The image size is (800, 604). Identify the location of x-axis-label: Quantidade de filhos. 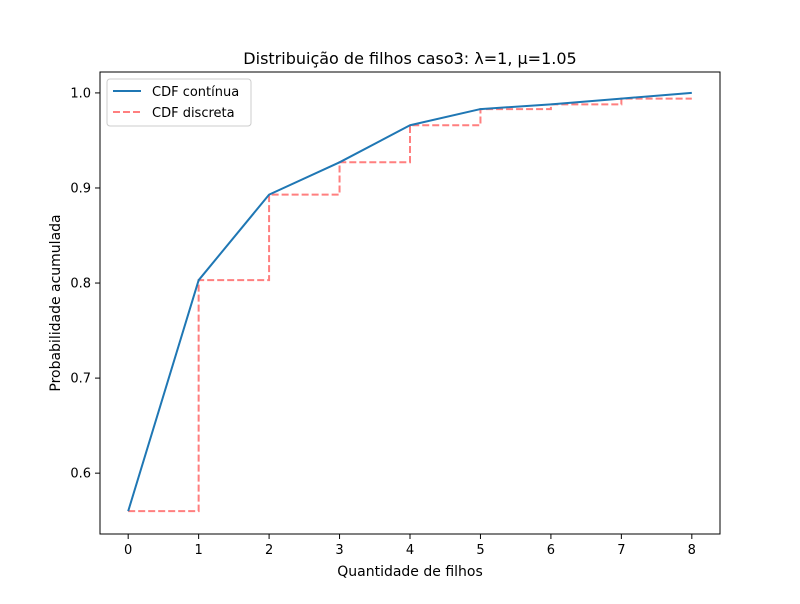
(410, 572).